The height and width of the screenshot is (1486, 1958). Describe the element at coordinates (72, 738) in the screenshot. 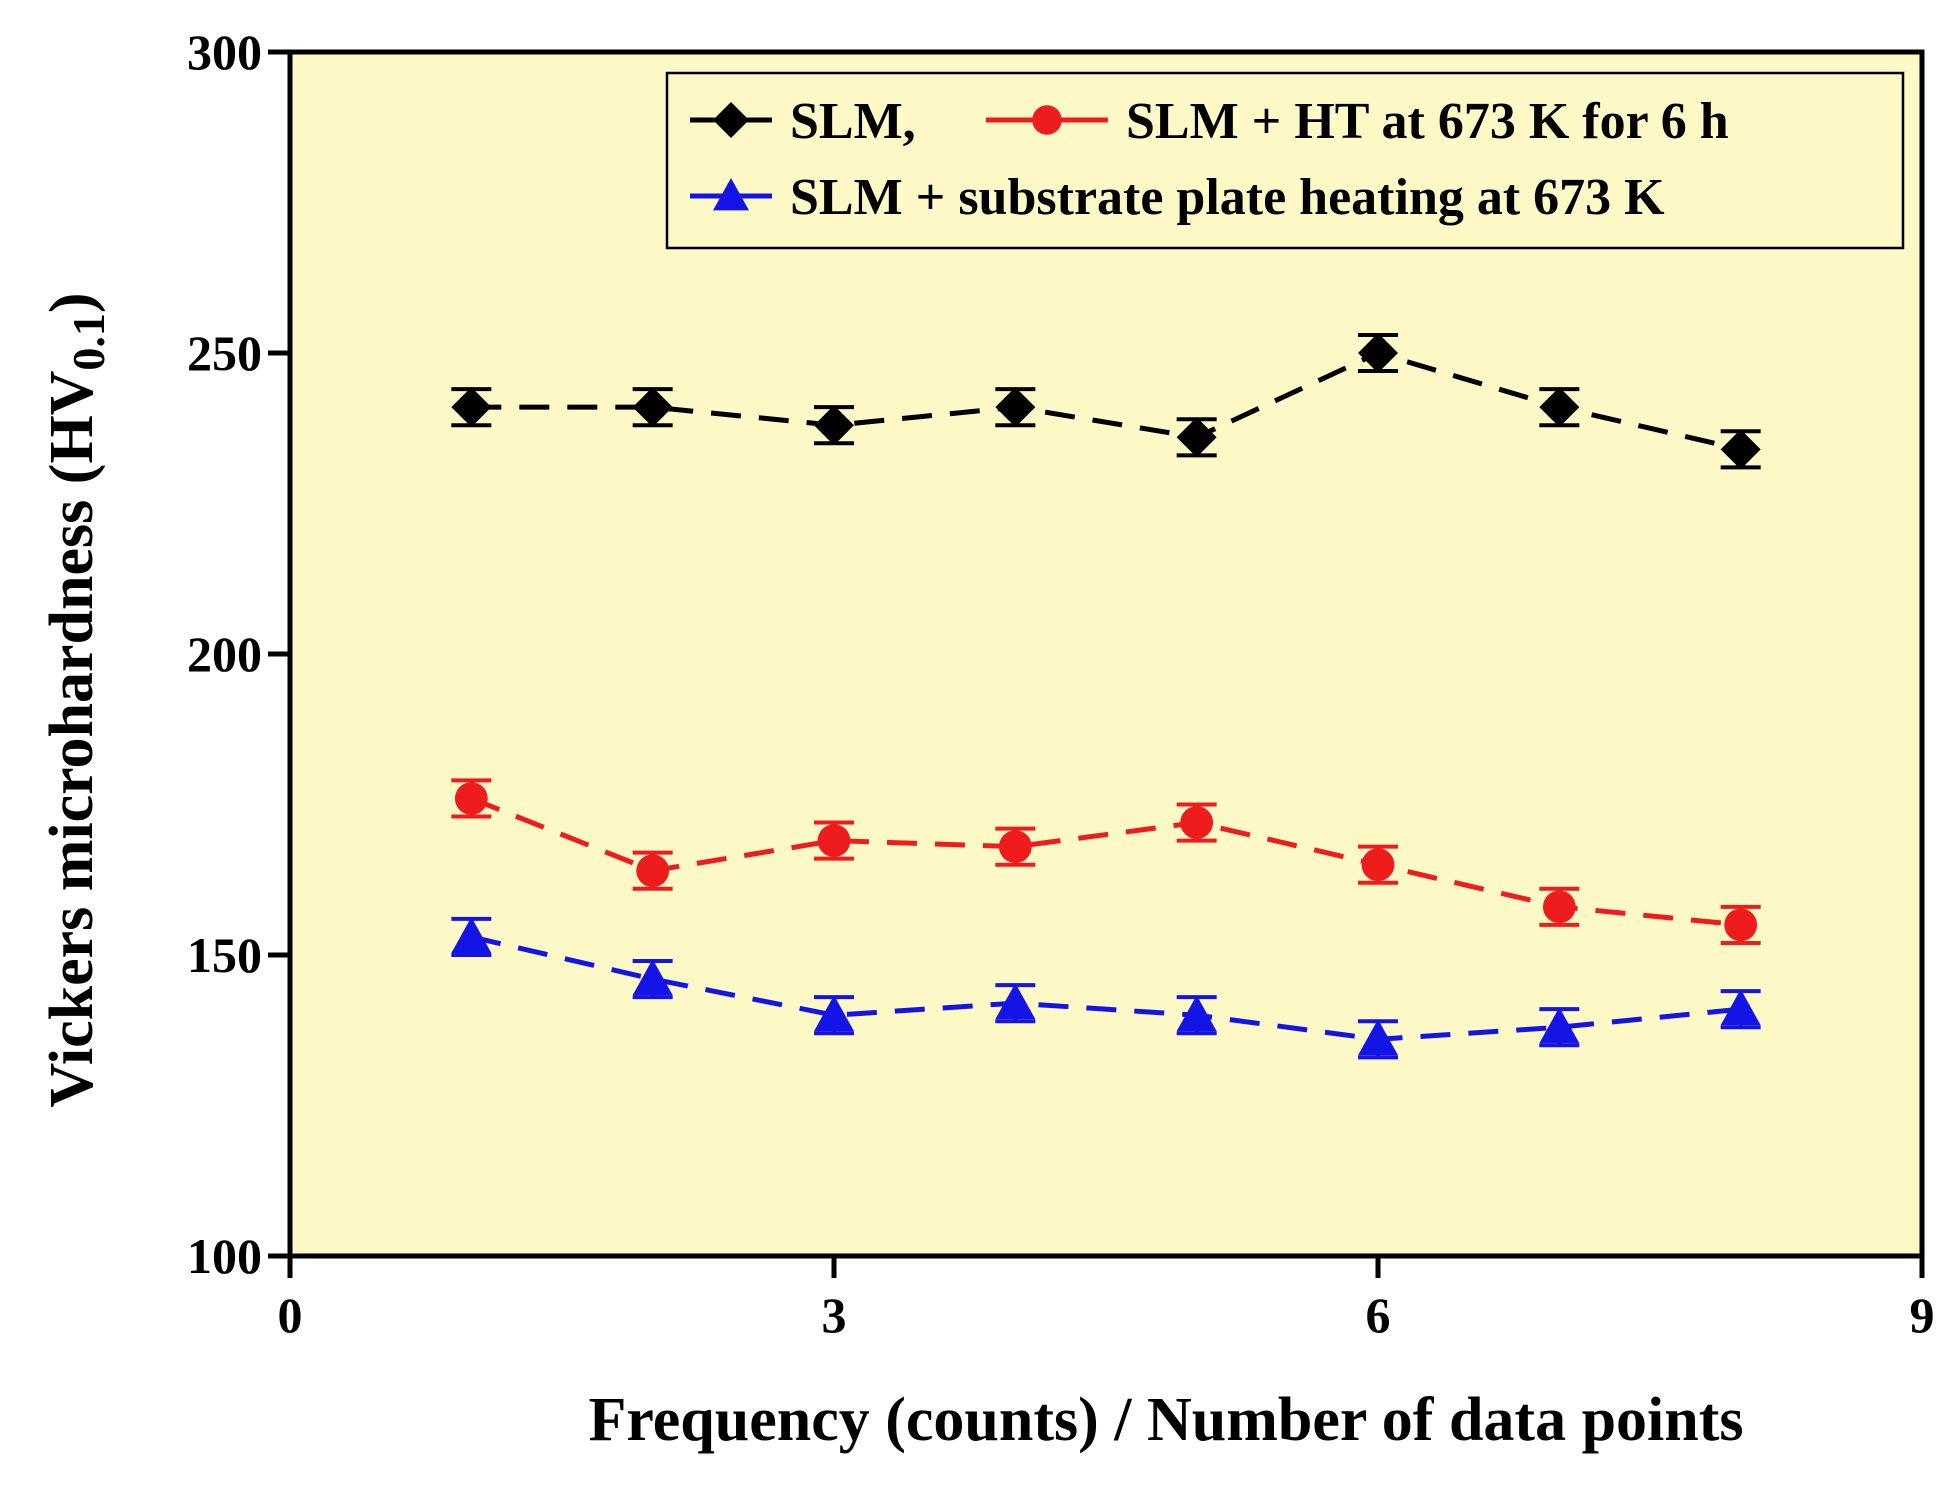

I see `y-axis-title-main: Vickers microhardness (HV` at that location.